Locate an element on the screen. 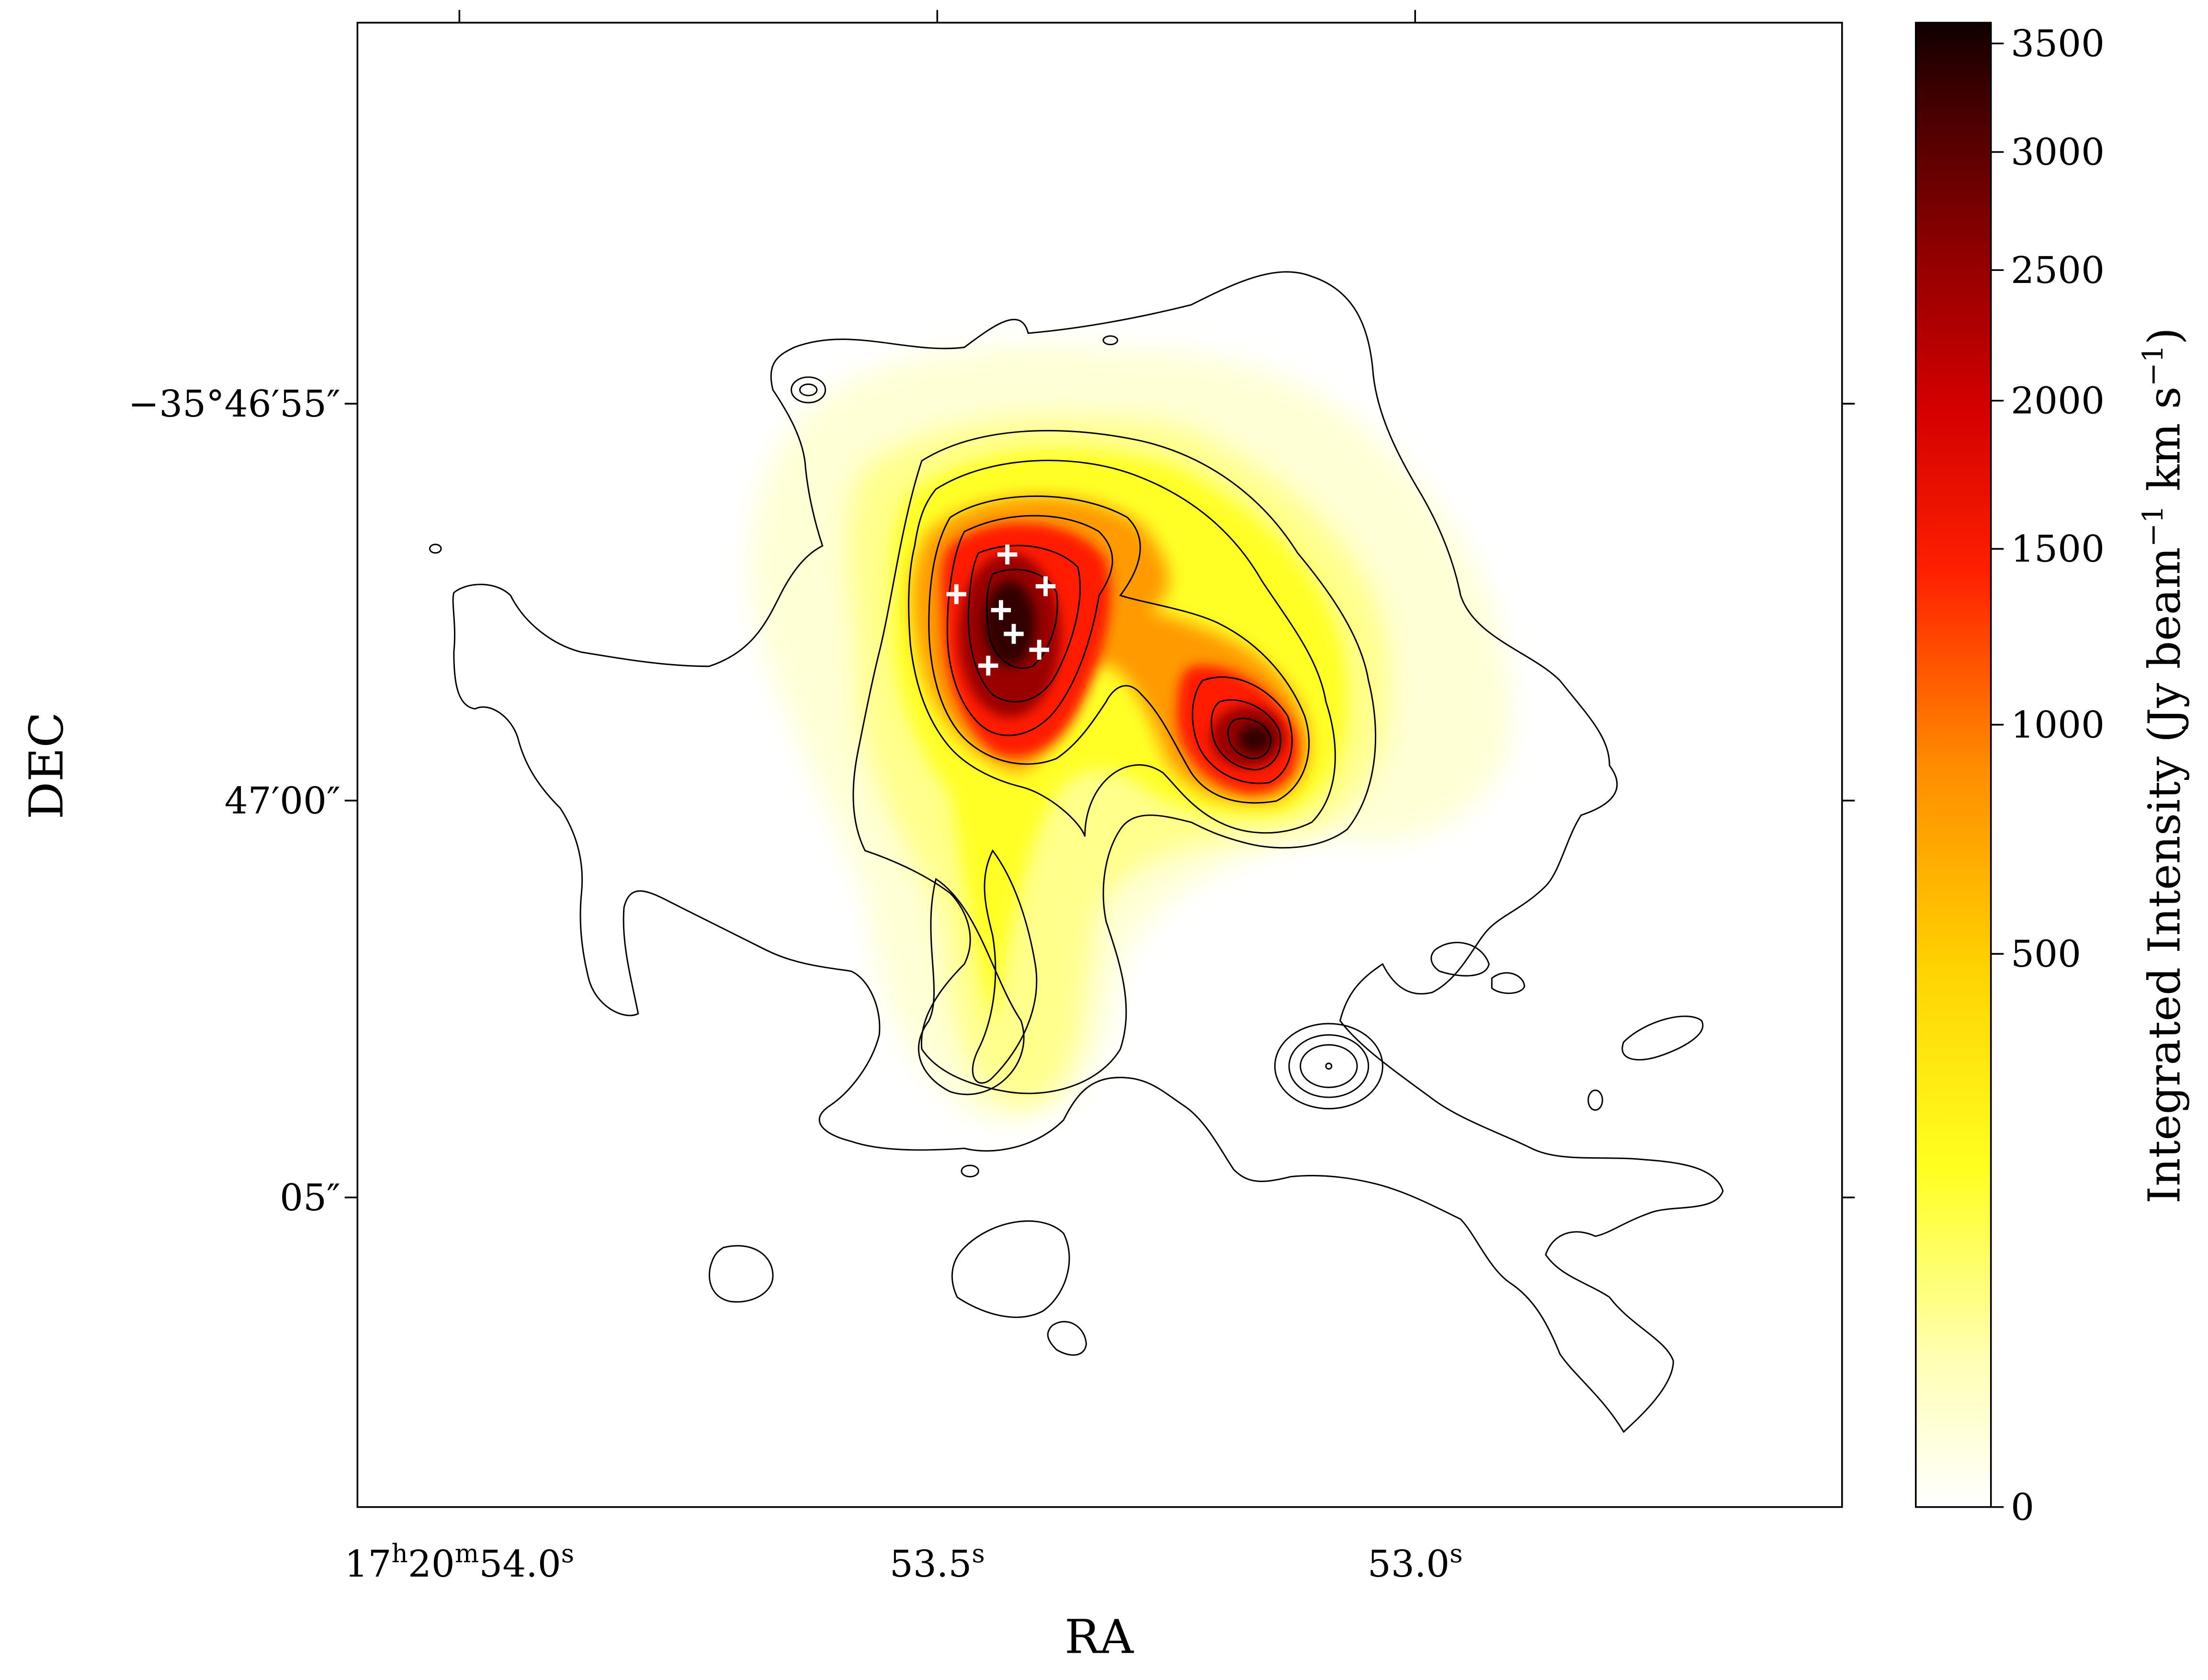 Image resolution: width=2208 pixels, height=1680 pixels. colorbar-tick-label-2: 1000 is located at coordinates (2058, 725).